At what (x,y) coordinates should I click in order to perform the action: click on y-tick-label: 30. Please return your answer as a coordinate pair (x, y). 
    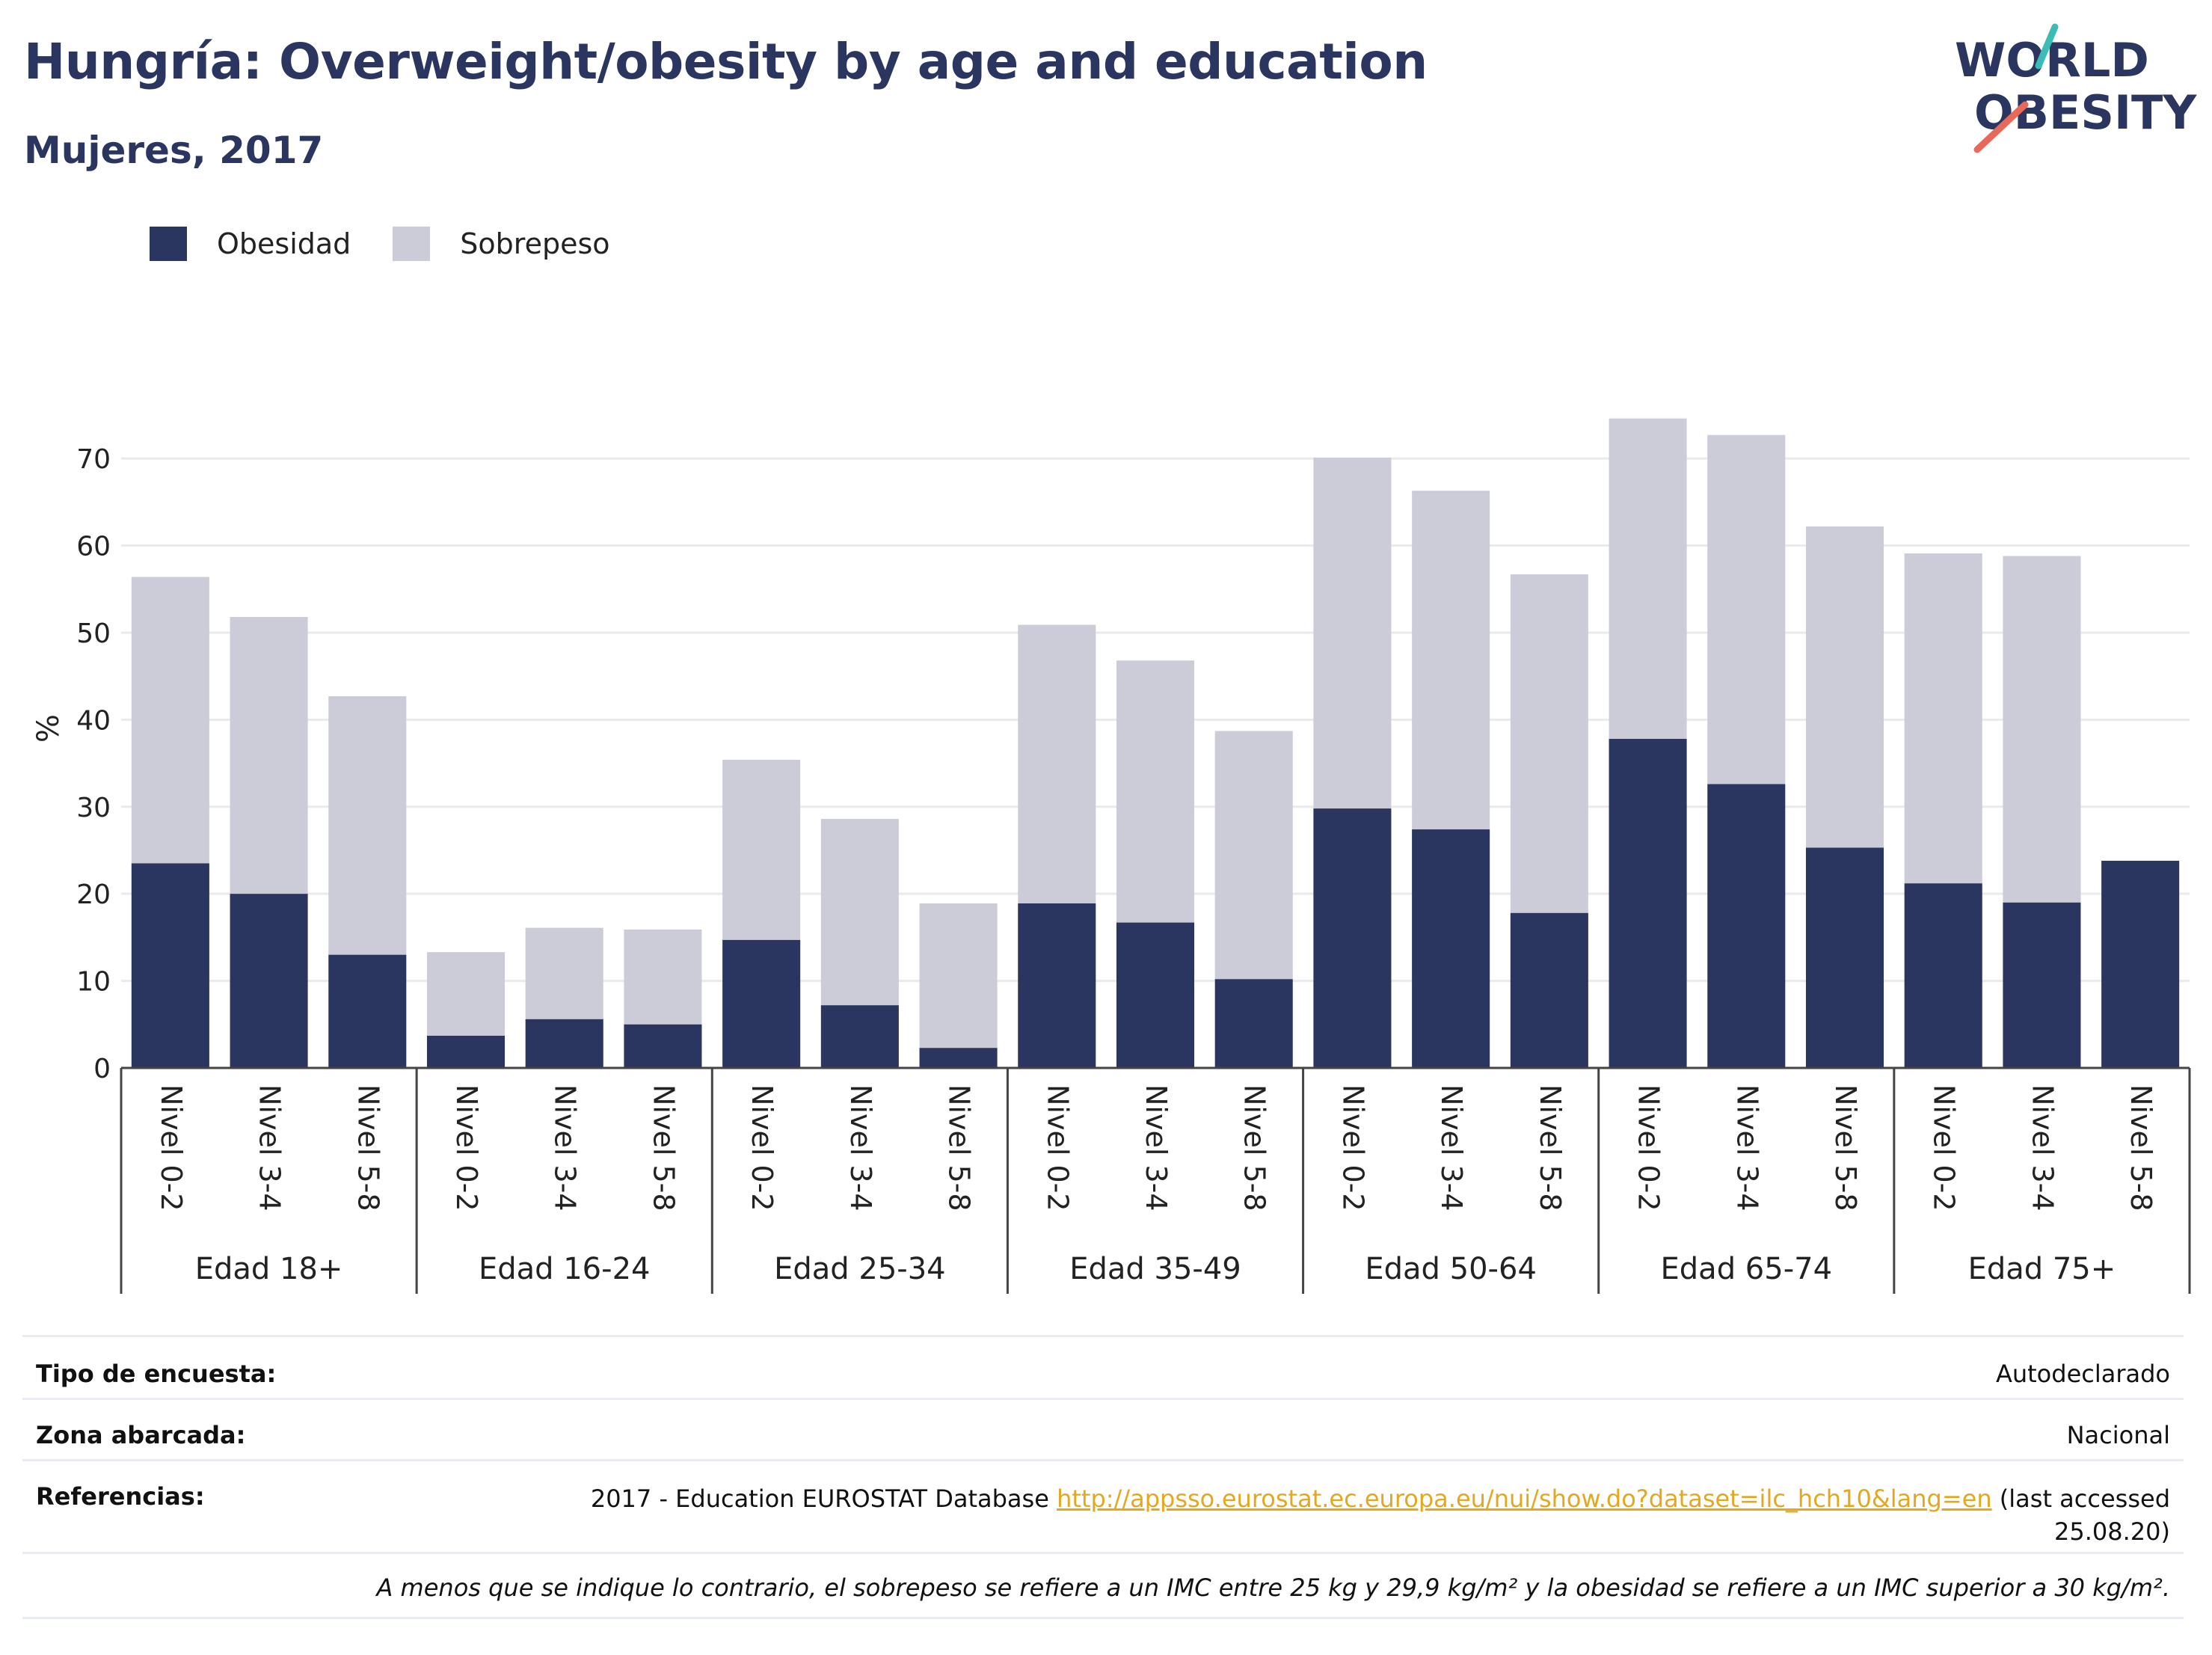
    Looking at the image, I should click on (93, 808).